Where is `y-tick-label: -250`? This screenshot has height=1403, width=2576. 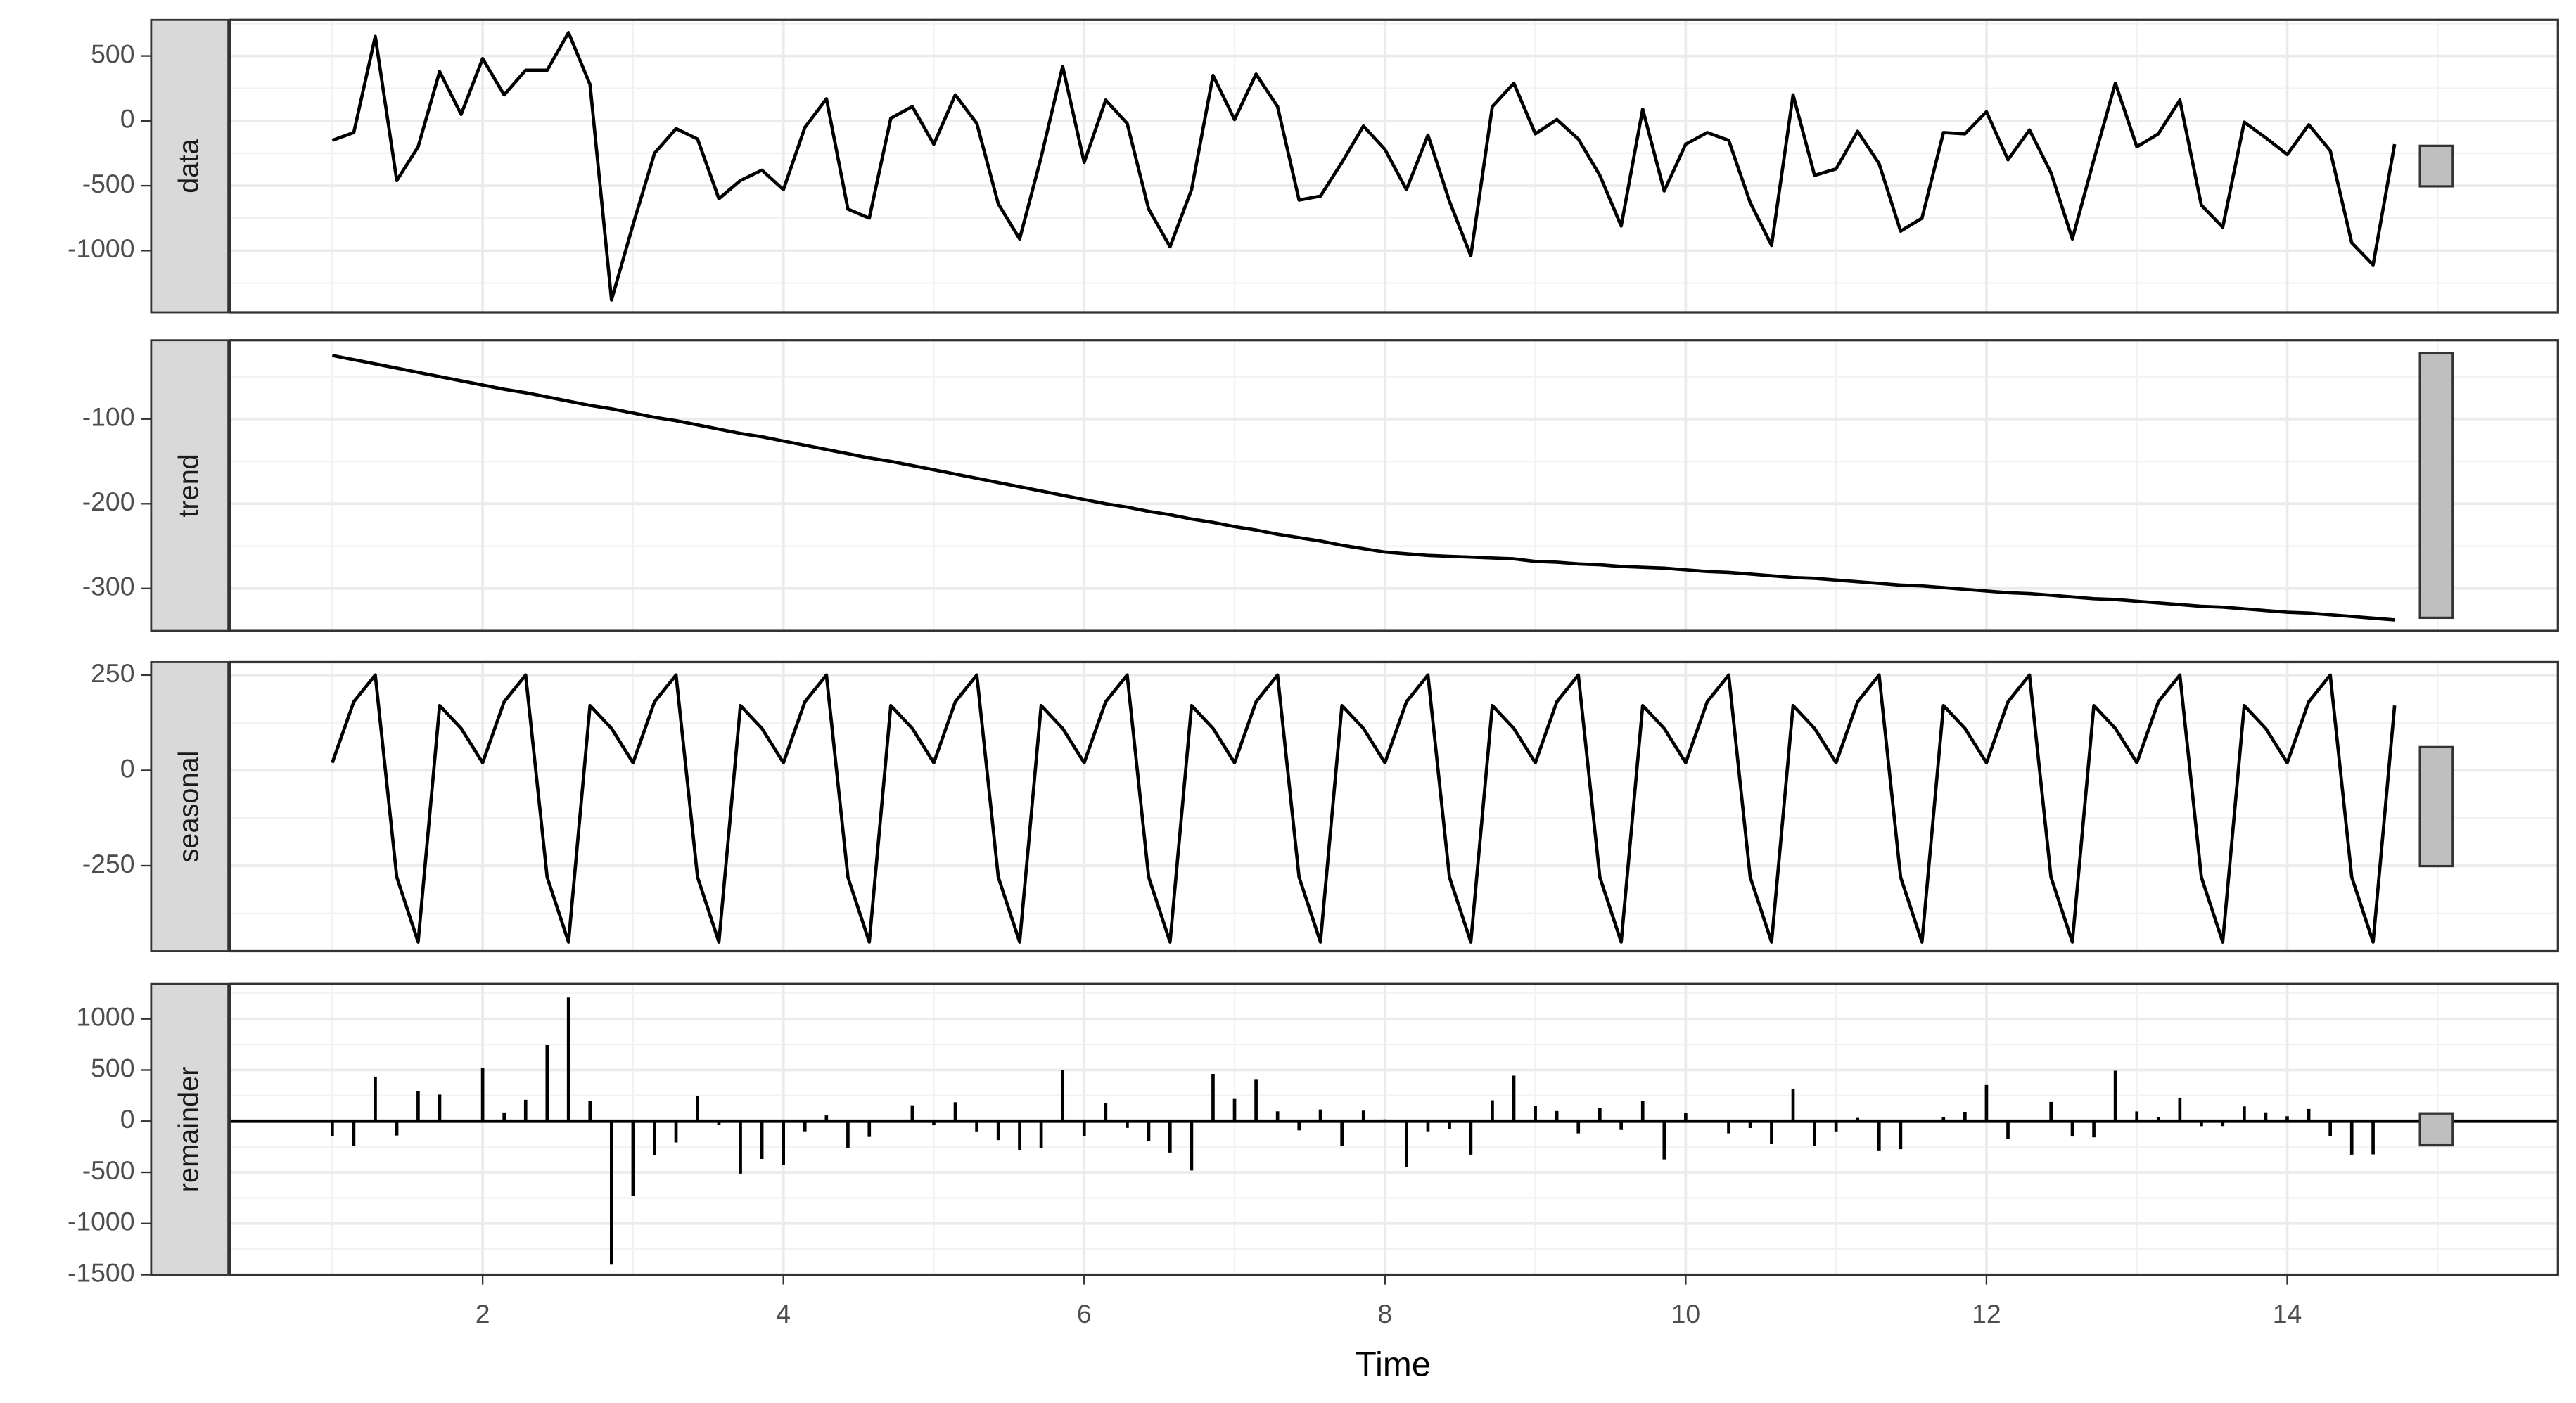 y-tick-label: -250 is located at coordinates (108, 863).